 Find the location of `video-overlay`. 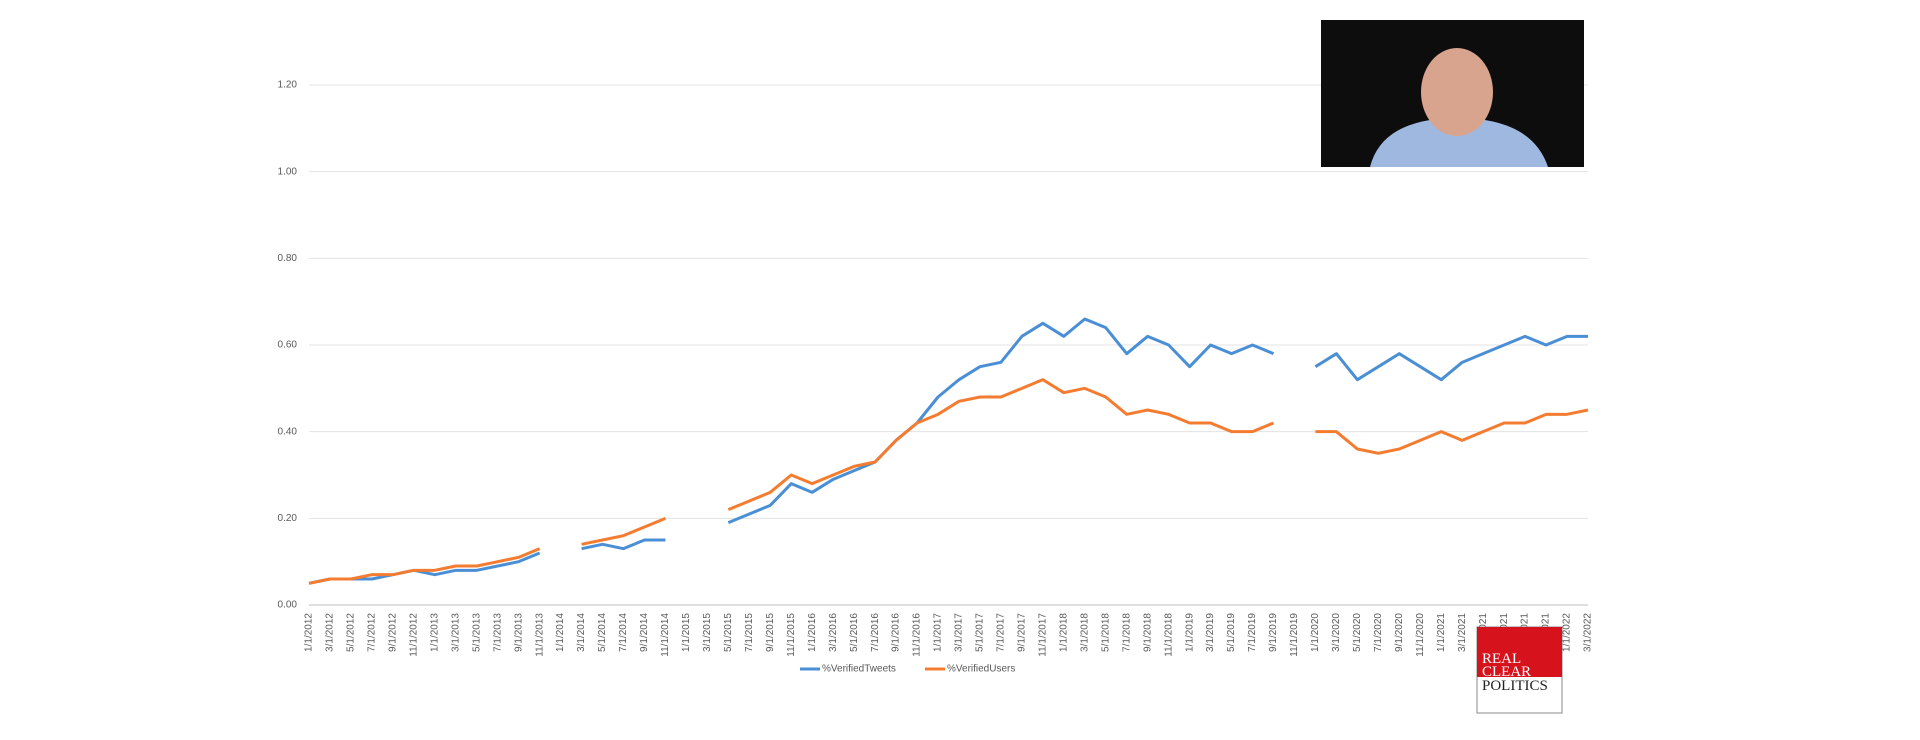

video-overlay is located at coordinates (1452, 93).